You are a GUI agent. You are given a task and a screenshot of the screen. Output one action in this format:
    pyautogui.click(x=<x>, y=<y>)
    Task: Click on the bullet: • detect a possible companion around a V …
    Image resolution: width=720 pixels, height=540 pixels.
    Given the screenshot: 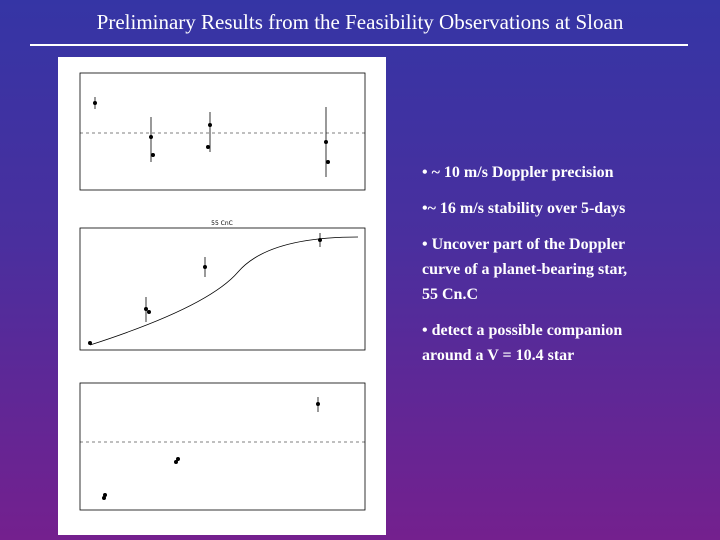 What is the action you would take?
    pyautogui.click(x=567, y=343)
    